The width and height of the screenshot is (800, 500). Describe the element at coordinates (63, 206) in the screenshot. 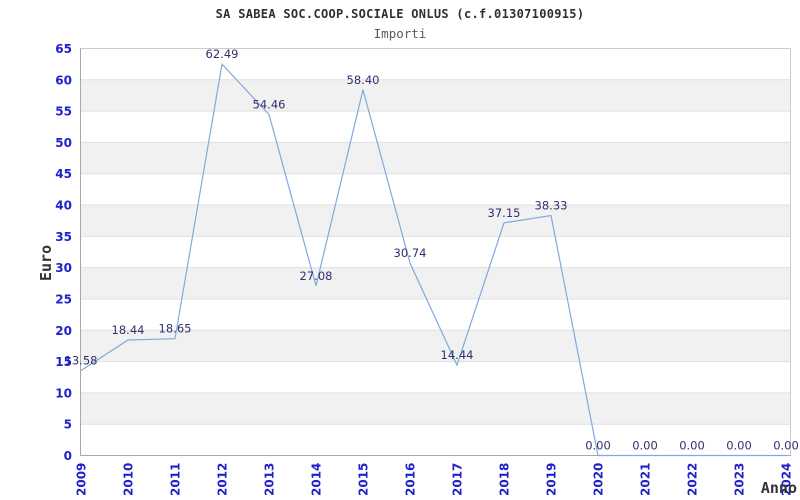

I see `y-tick-label: 40` at that location.